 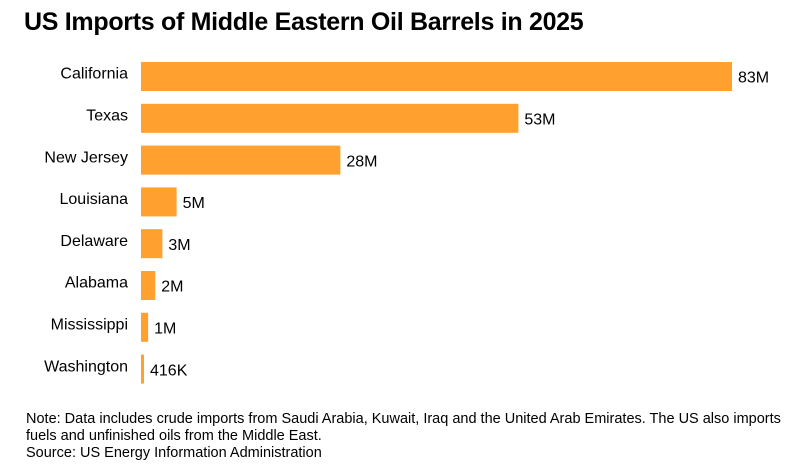 What do you see at coordinates (159, 202) in the screenshot?
I see `bar-louisiana` at bounding box center [159, 202].